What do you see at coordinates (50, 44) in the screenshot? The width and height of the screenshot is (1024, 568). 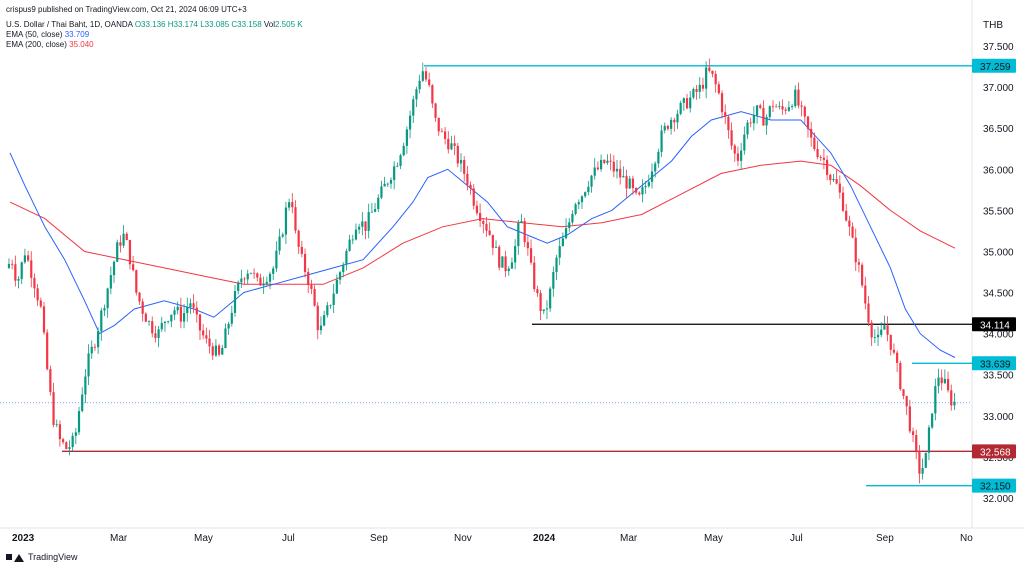 I see `ema200-legend: EMA (200, close) 35.040` at bounding box center [50, 44].